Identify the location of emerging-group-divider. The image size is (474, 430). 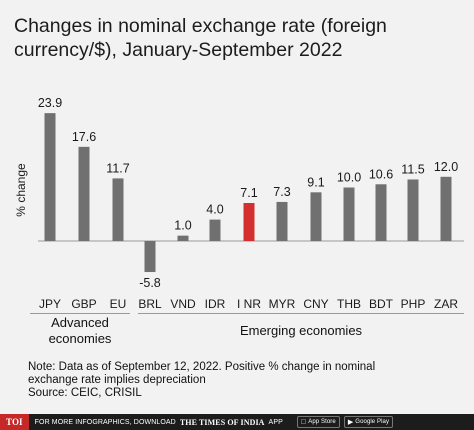
(301, 313).